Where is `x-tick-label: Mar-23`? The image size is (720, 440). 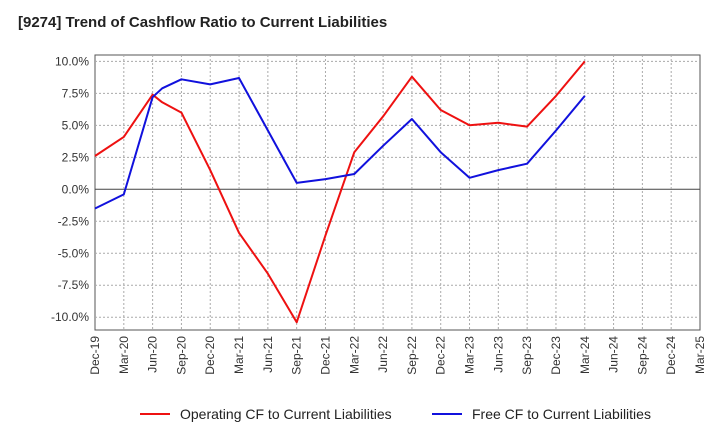 x-tick-label: Mar-23 is located at coordinates (470, 355).